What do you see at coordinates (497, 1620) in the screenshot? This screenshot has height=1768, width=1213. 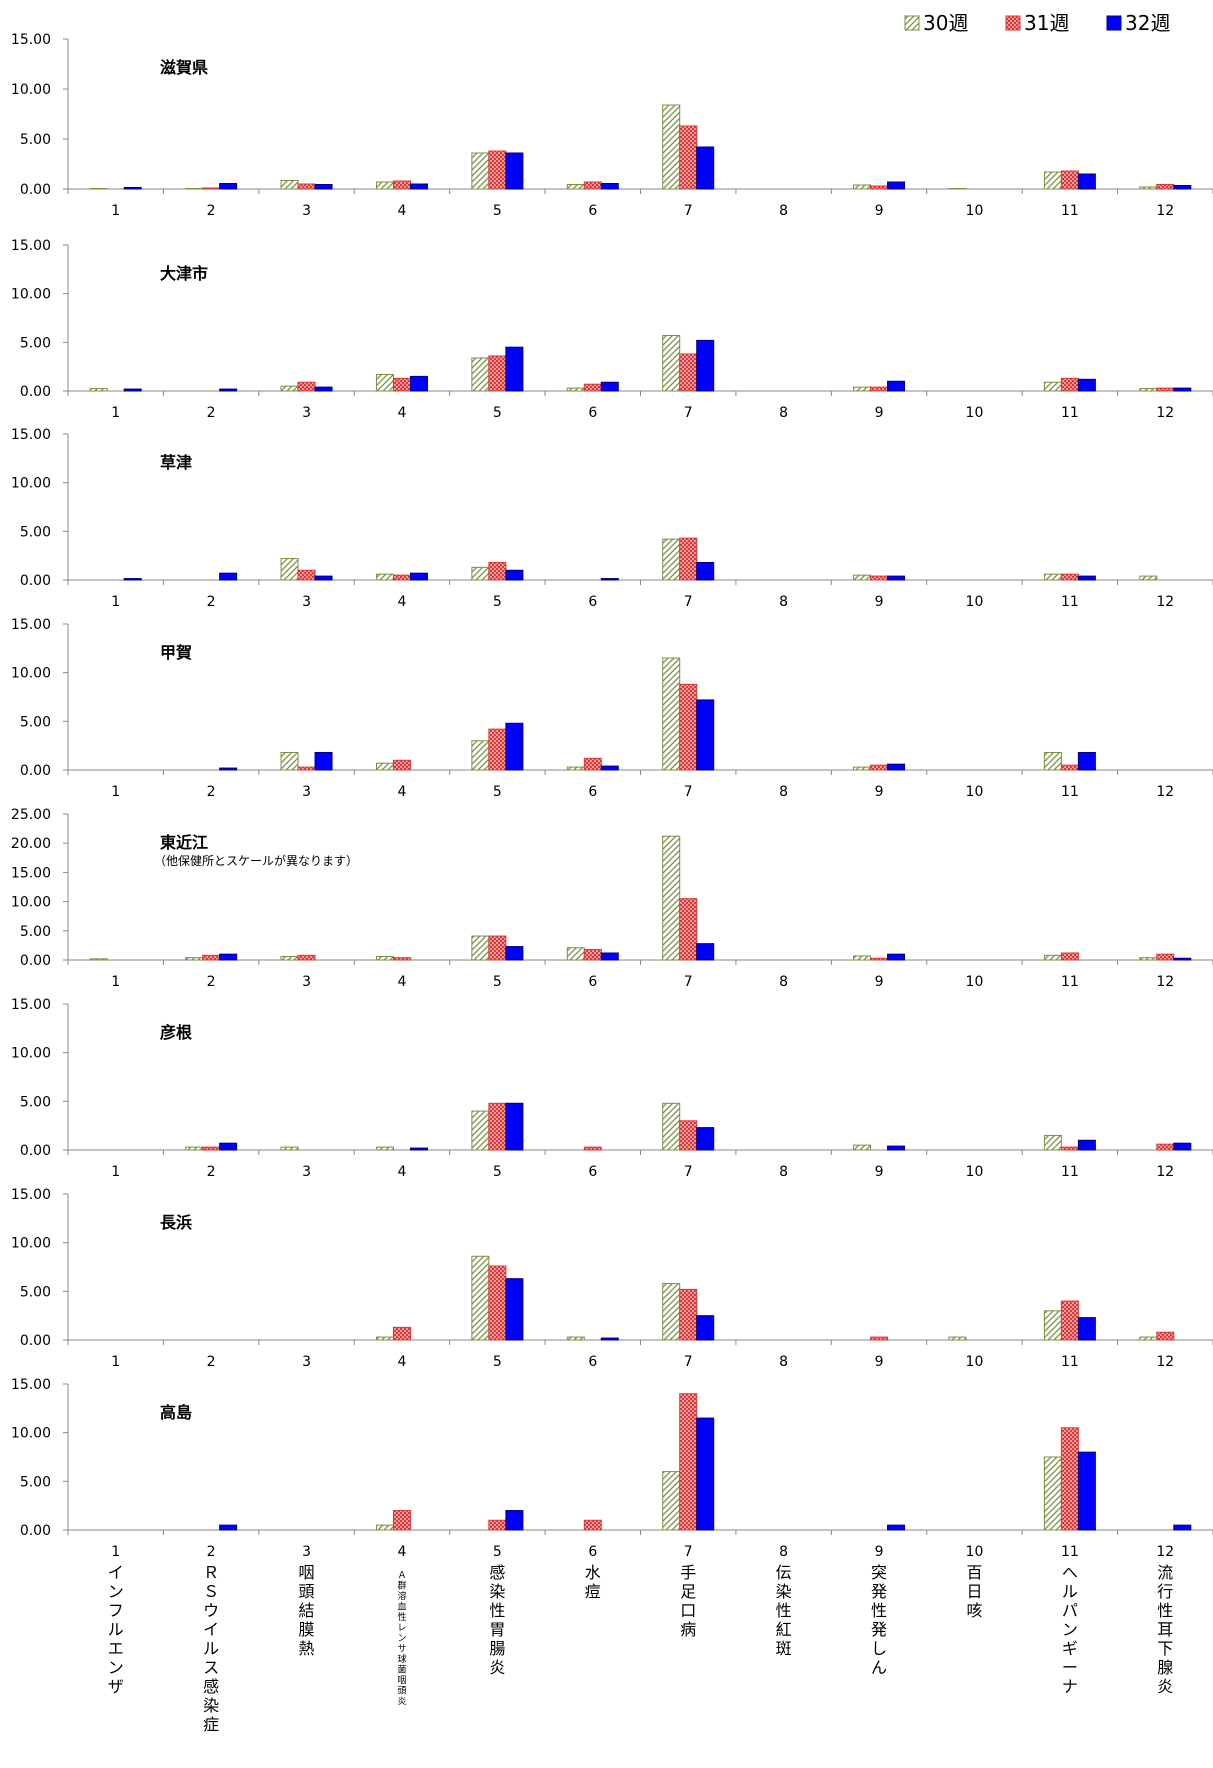 I see `disease-name-label: 感染性胃腸炎` at bounding box center [497, 1620].